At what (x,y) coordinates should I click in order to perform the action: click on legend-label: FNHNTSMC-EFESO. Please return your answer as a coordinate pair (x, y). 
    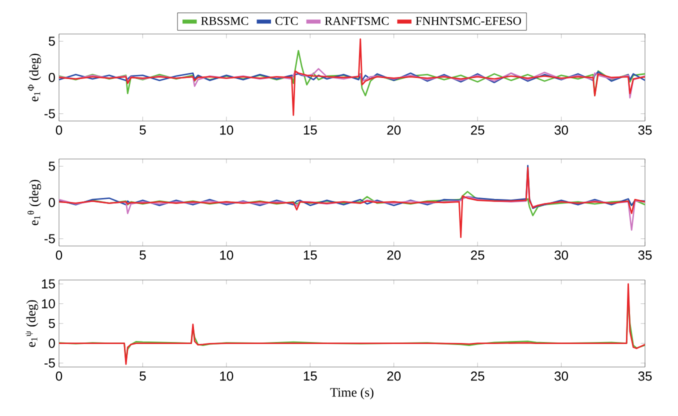
    Looking at the image, I should click on (468, 20).